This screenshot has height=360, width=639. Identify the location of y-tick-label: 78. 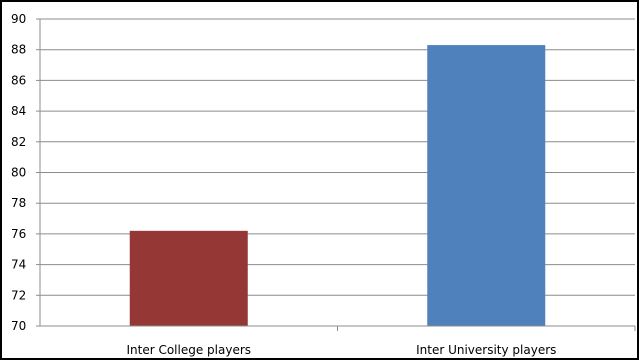
(18, 203).